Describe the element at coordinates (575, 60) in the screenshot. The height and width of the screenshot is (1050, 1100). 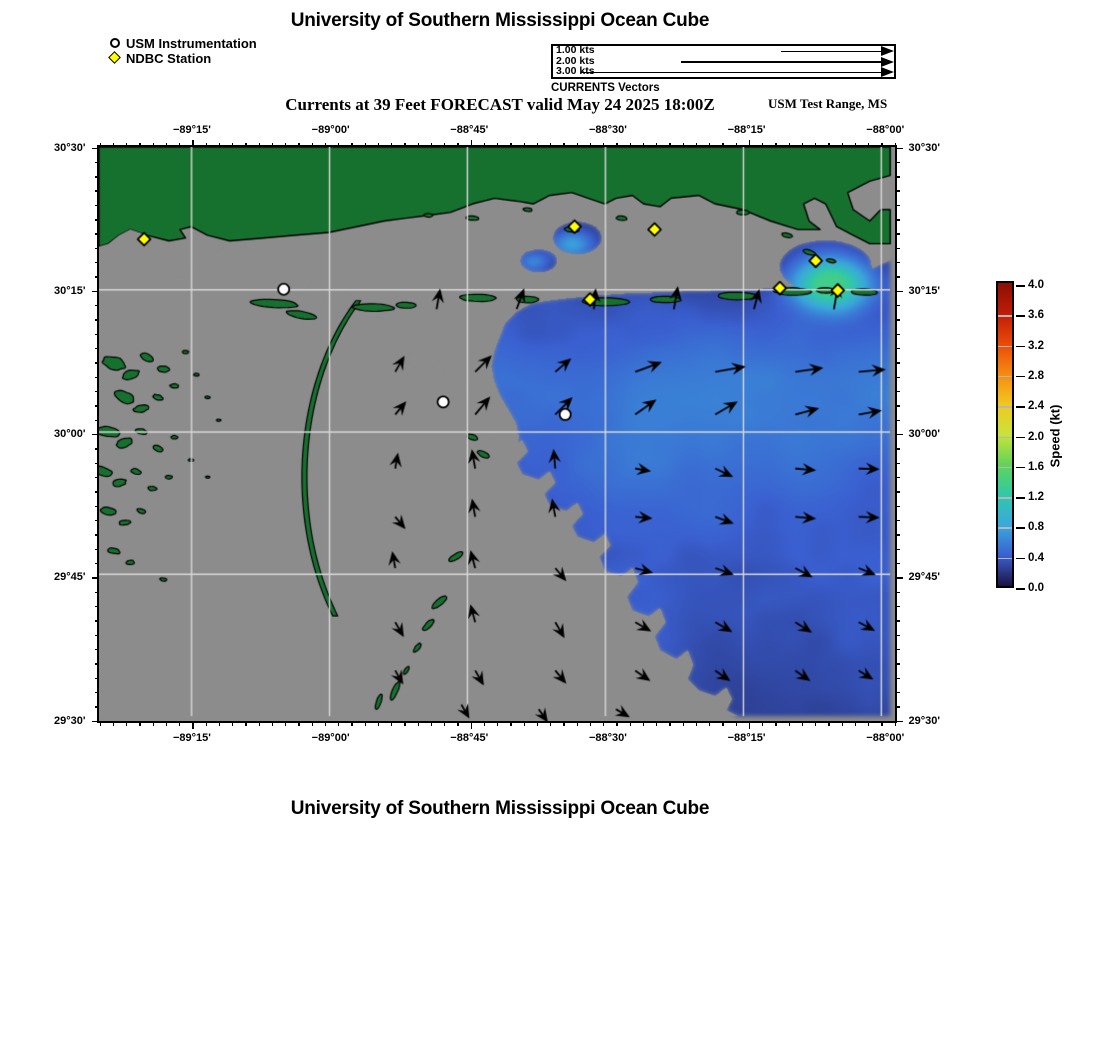
I see `vector-key-label-2: 2.00 kts` at that location.